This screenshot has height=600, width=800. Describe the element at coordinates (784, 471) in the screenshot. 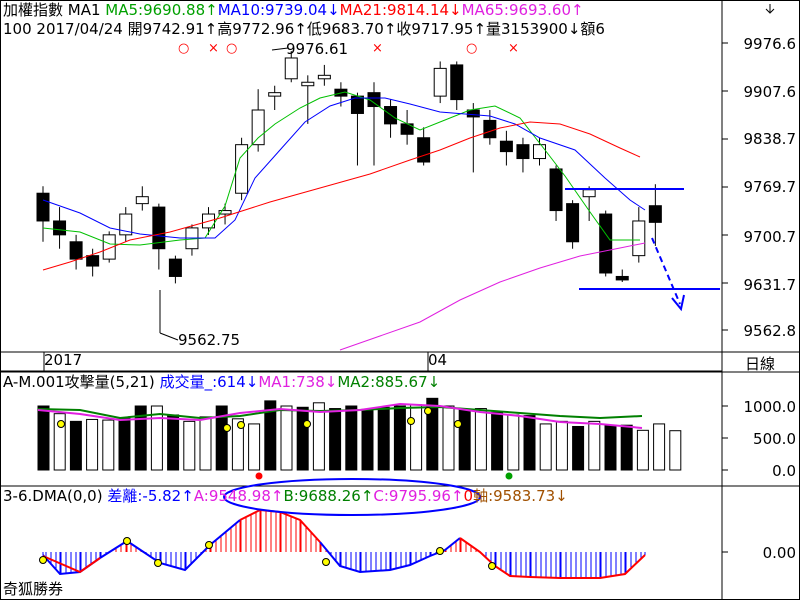

I see `volume-tick-2: 0.0` at that location.